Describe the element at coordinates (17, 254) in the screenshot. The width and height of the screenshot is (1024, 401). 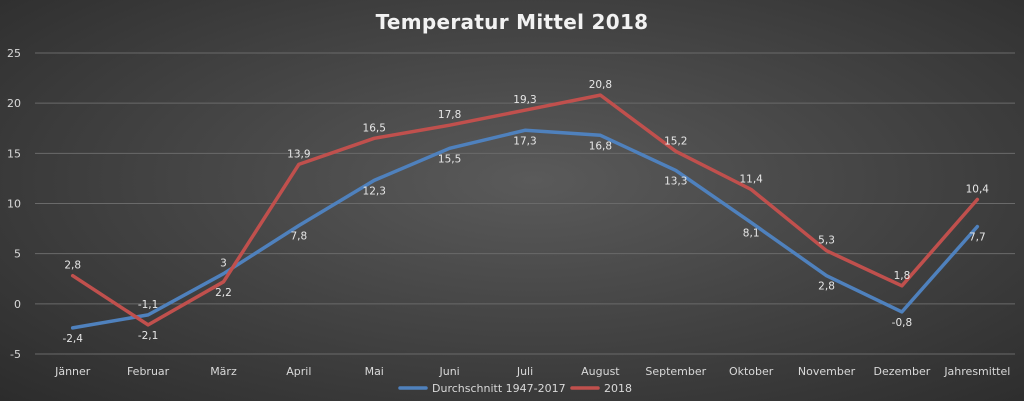
I see `y-tick-label: 5` at that location.